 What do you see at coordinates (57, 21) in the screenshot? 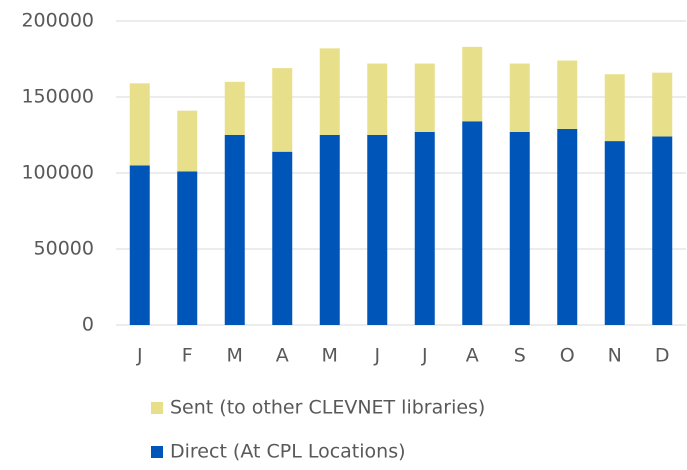
I see `y-tick-label: 200000` at bounding box center [57, 21].